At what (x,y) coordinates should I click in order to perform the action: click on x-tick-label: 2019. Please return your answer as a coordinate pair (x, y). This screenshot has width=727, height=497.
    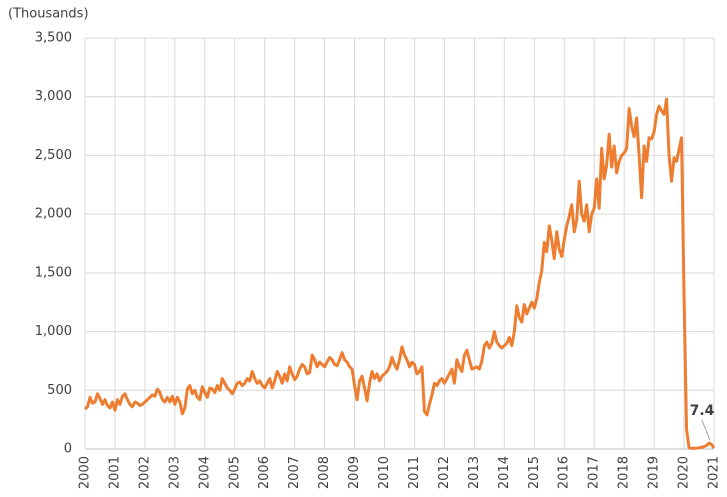
    Looking at the image, I should click on (654, 472).